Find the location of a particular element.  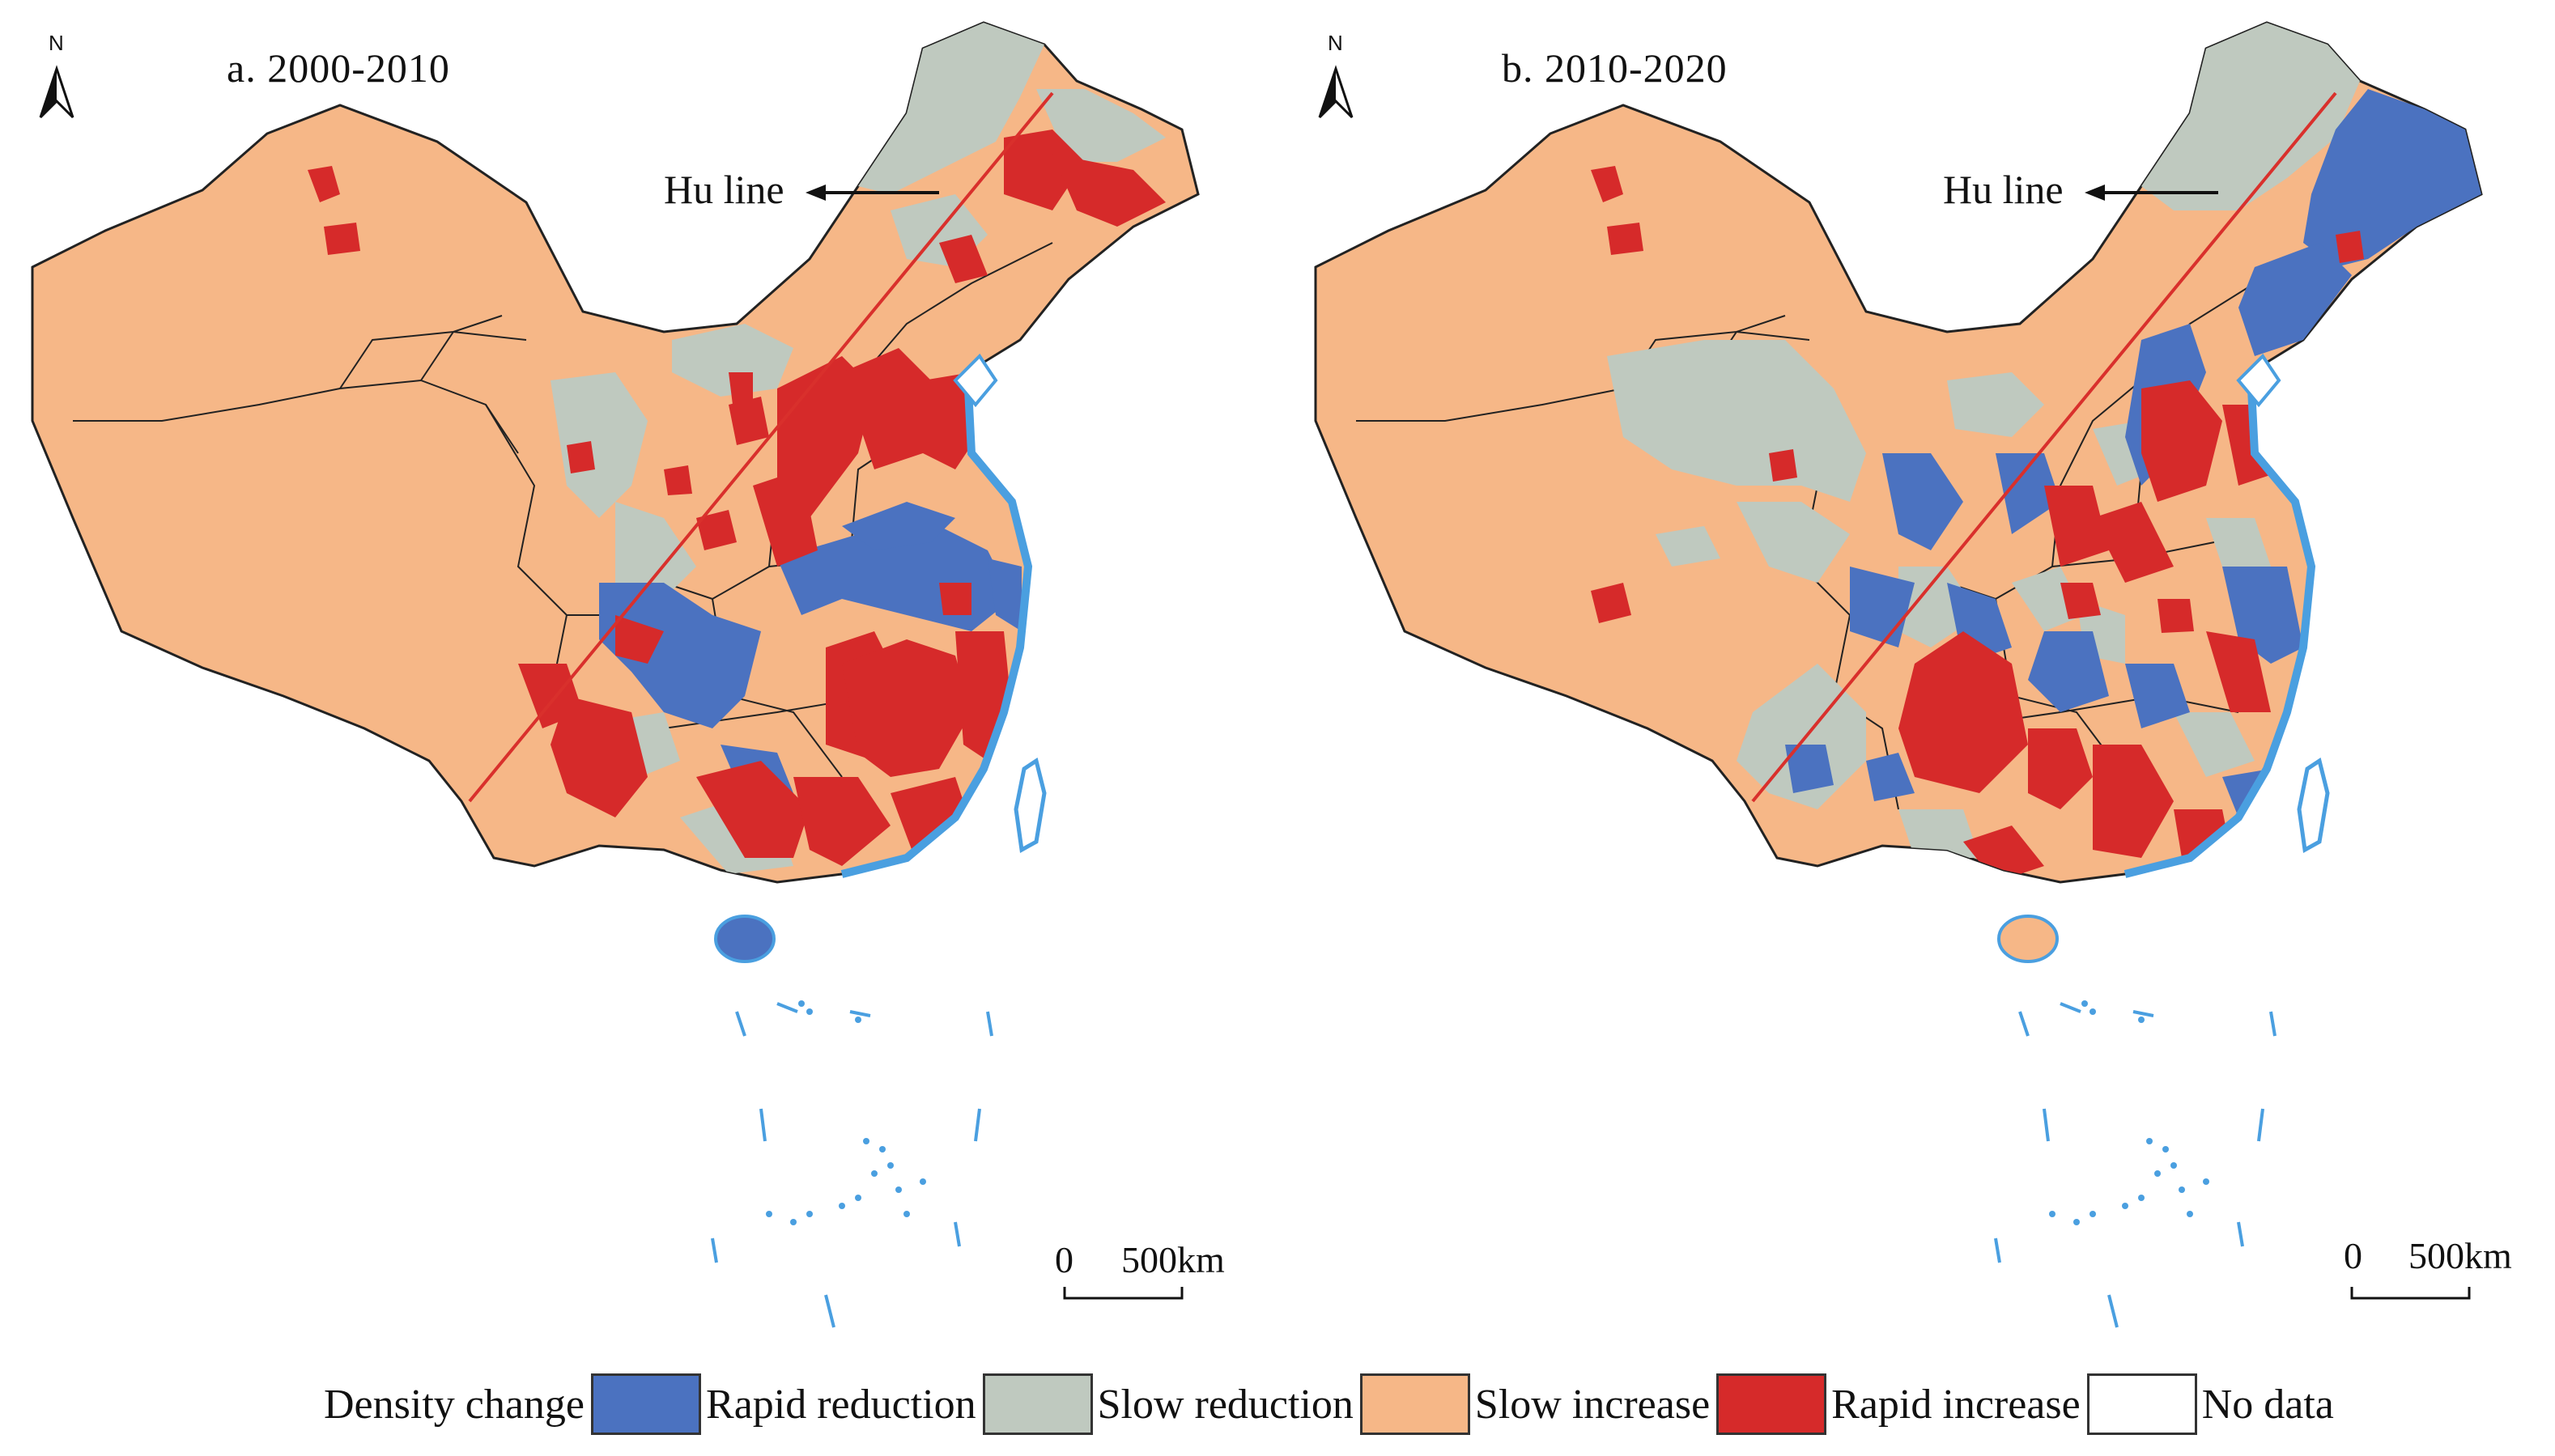

legend-label-no-data: No data is located at coordinates (2267, 1404).